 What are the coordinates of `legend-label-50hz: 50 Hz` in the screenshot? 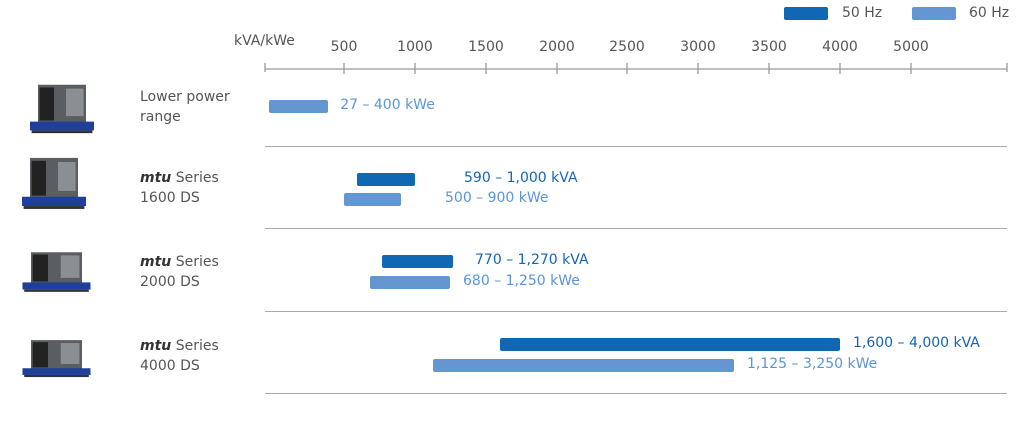 It's located at (862, 13).